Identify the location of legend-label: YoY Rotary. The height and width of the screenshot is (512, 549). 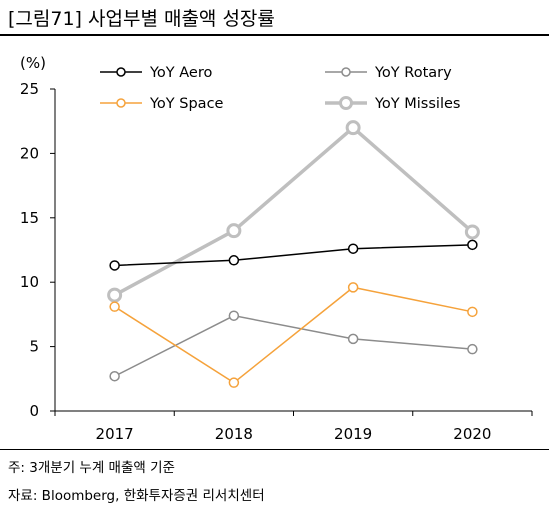
(413, 73).